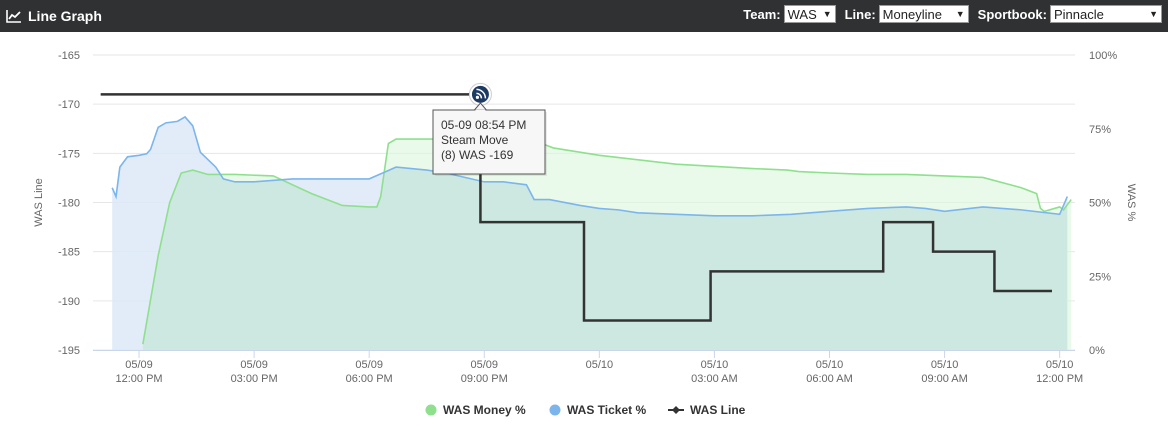  What do you see at coordinates (483, 125) in the screenshot?
I see `tooltip-line: 05-09 08:54 PM` at bounding box center [483, 125].